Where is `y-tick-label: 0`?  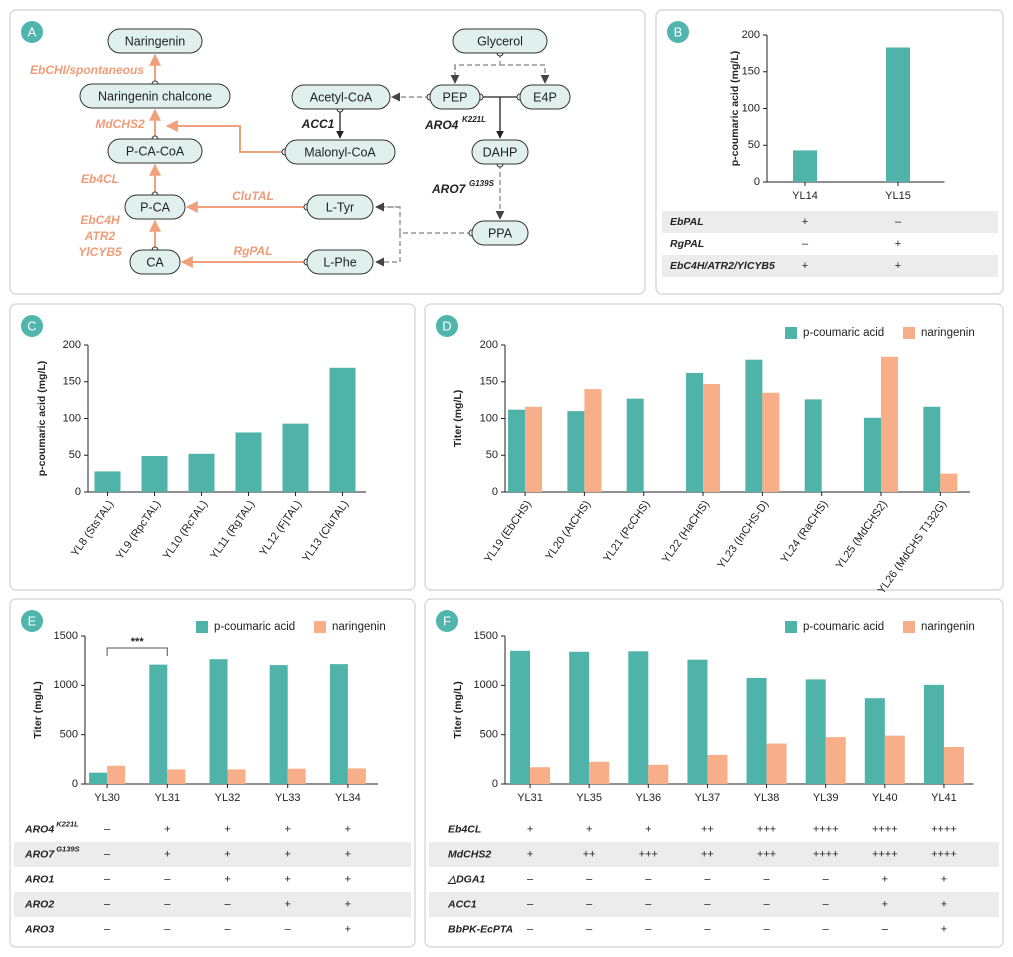 y-tick-label: 0 is located at coordinates (495, 492).